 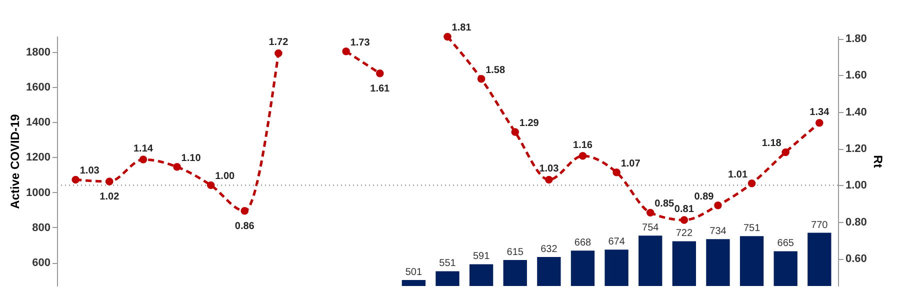 I want to click on y2-tick-label: 1.20, so click(x=856, y=149).